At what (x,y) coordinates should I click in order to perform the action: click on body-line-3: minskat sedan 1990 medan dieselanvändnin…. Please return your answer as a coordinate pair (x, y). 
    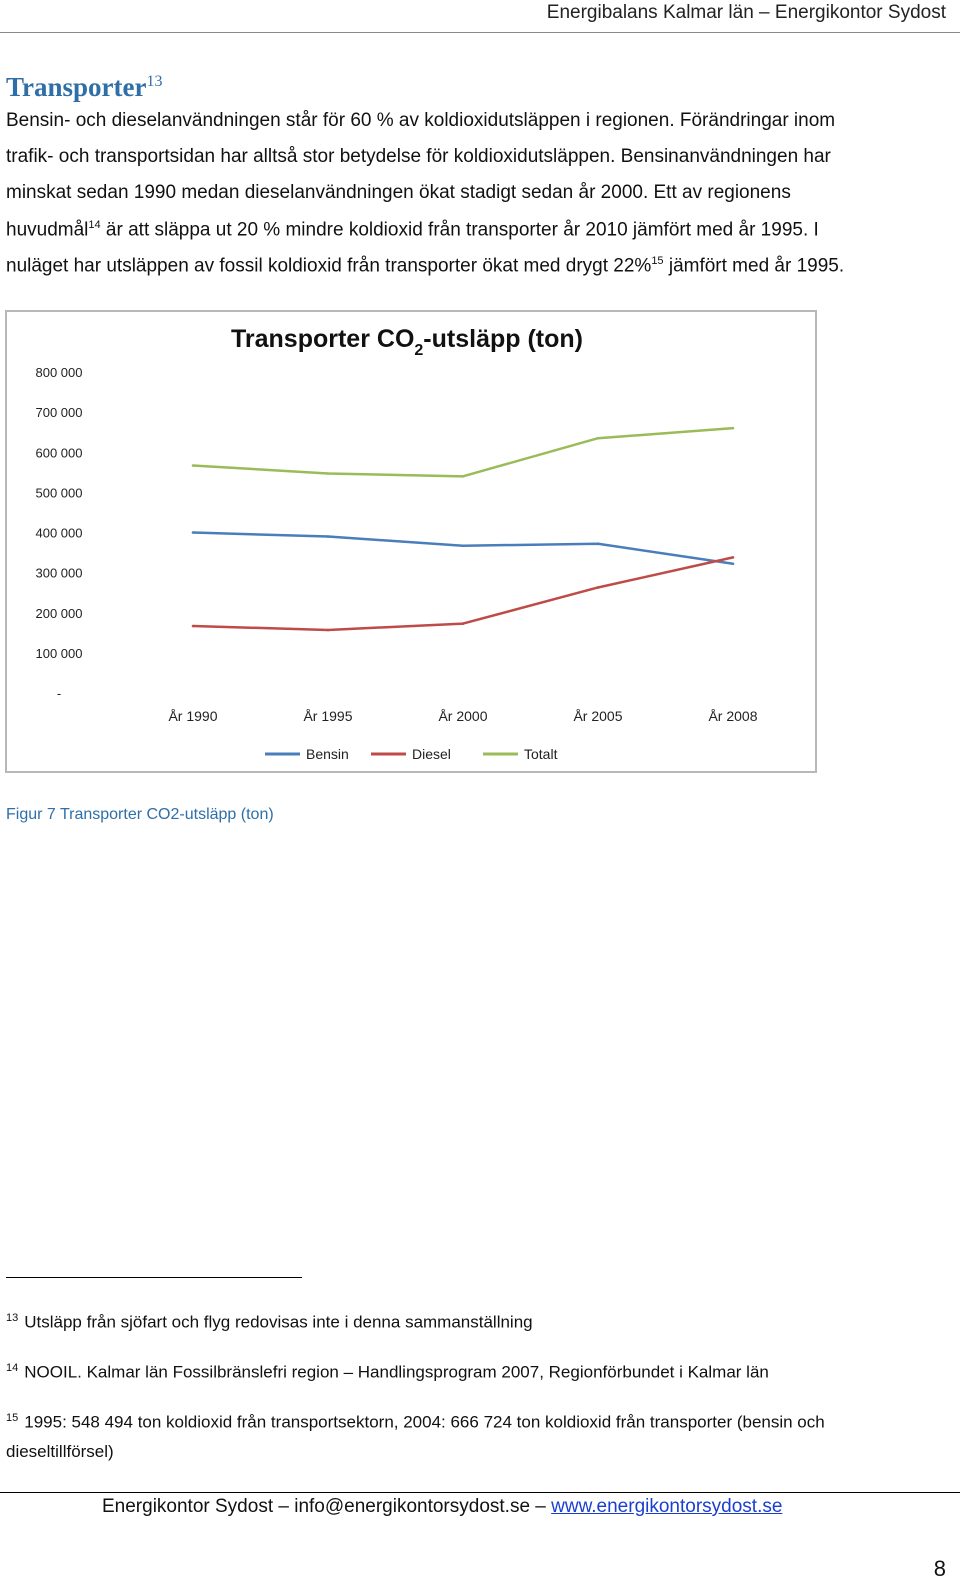
    Looking at the image, I should click on (398, 192).